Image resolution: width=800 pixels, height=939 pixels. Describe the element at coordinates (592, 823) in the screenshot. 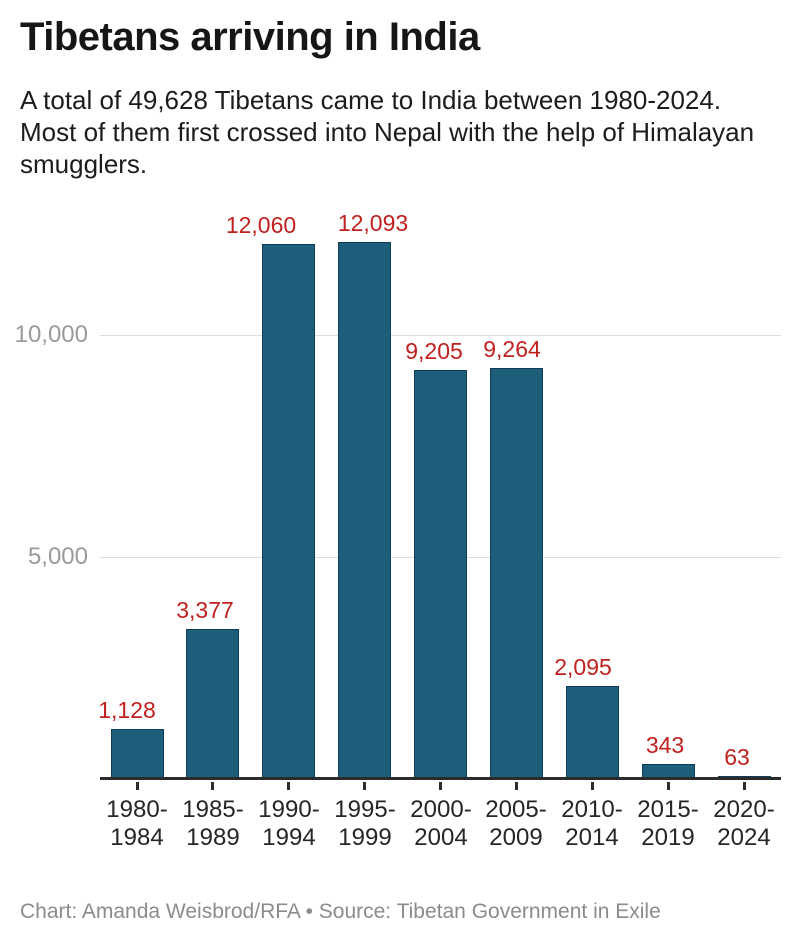

I see `x-tick-label: 2010- 2014` at that location.